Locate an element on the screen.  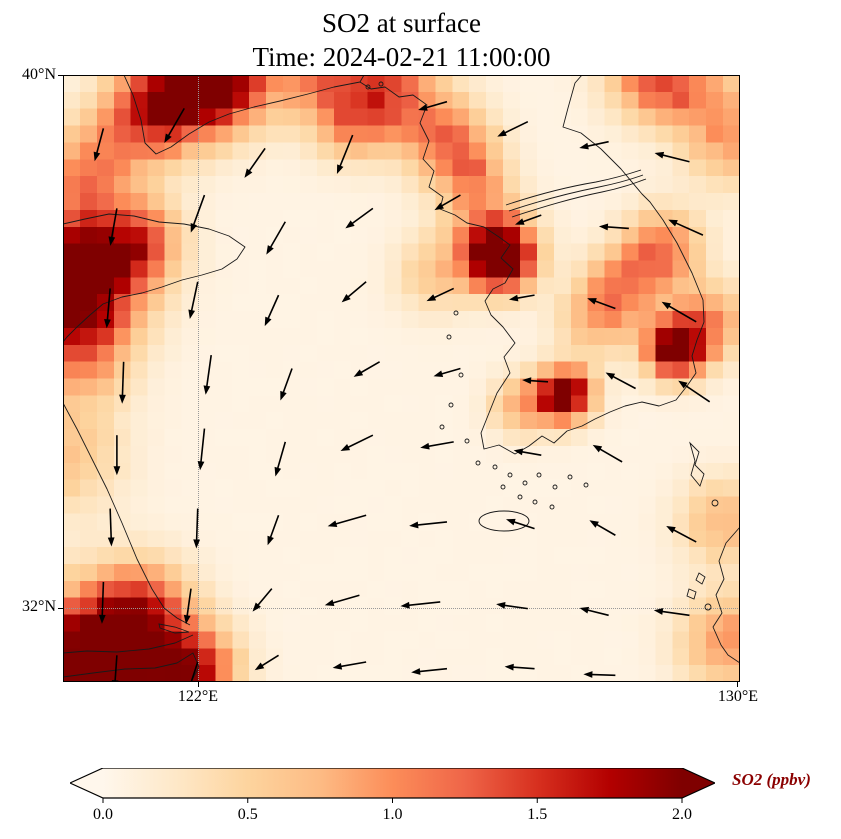
island-goto-small is located at coordinates (708, 607).